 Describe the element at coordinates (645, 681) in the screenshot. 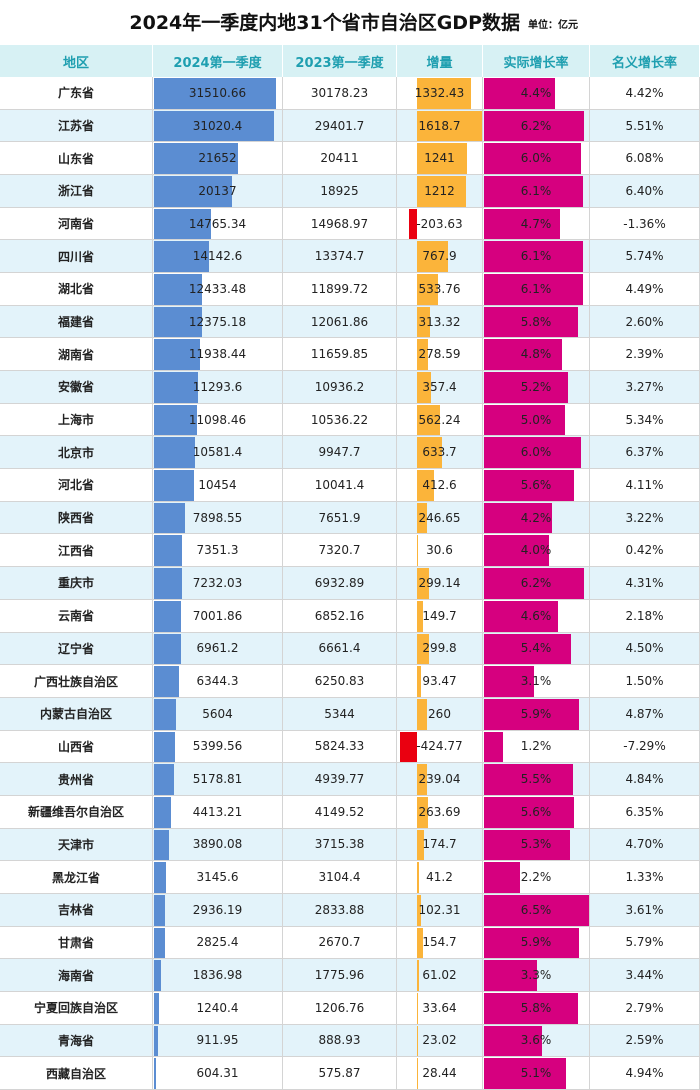

I see `nominal-growth: 1.50%` at that location.